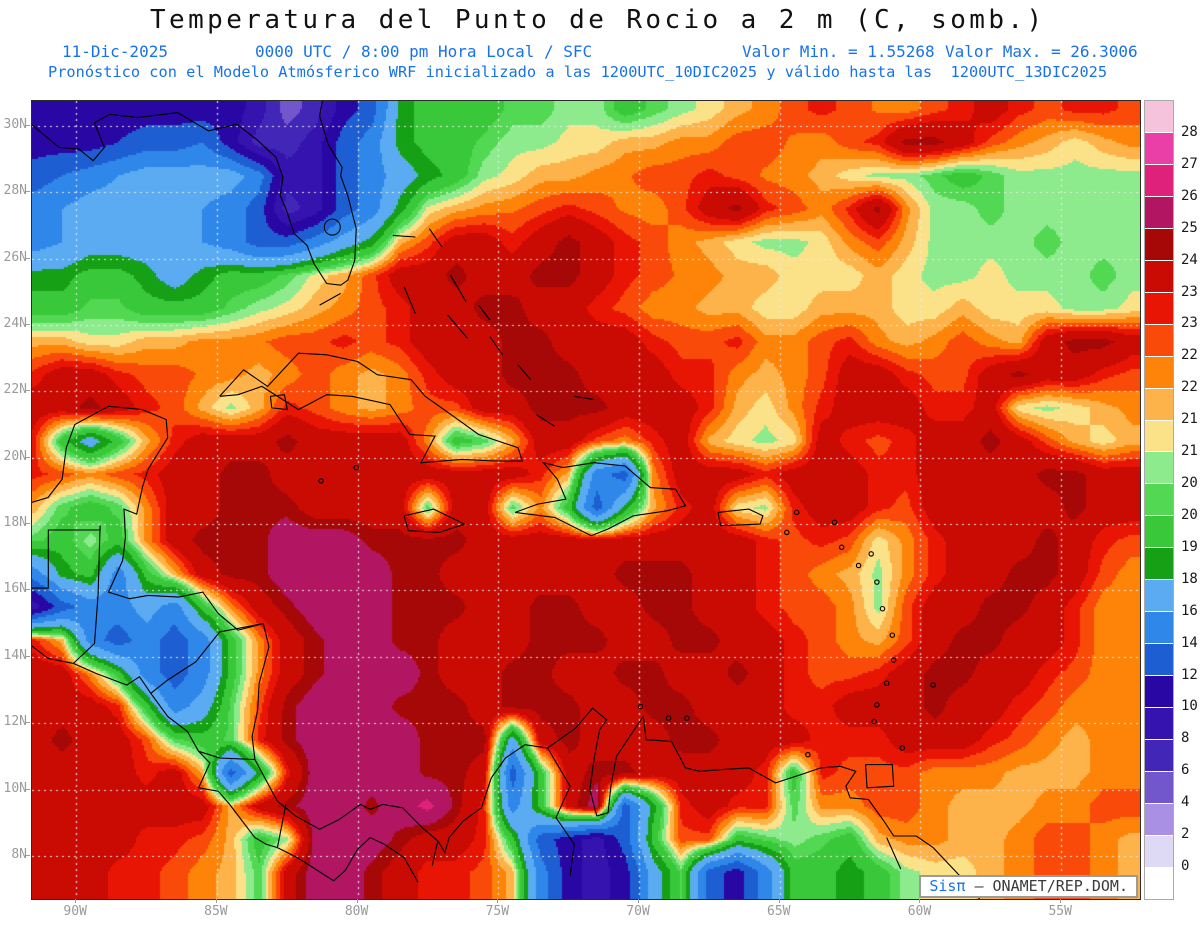 This screenshot has width=1200, height=927. What do you see at coordinates (27, 723) in the screenshot?
I see `lat-tick-12N` at bounding box center [27, 723].